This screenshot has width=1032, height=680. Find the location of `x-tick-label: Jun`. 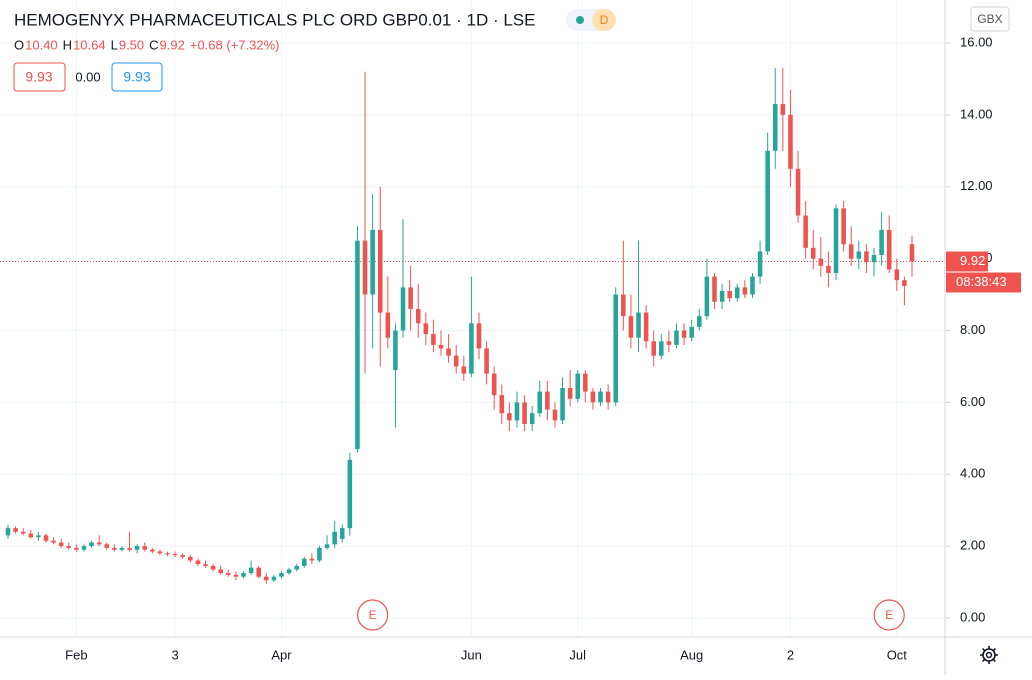

x-tick-label: Jun is located at coordinates (471, 654).